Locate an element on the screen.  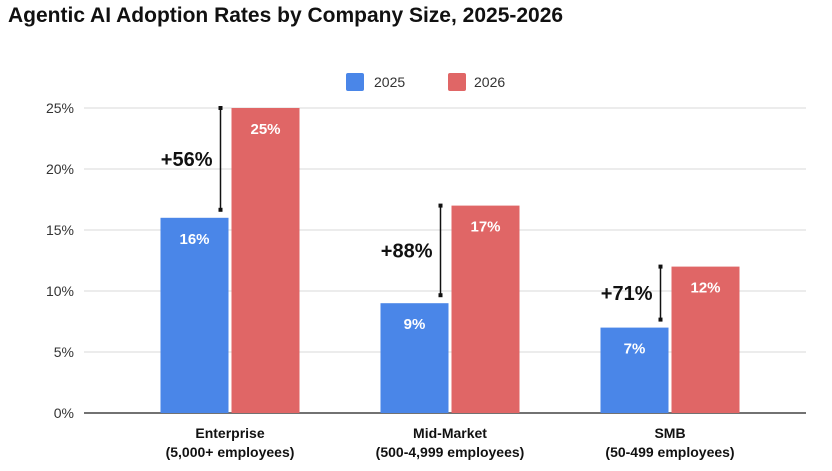
legend-label: 2025 is located at coordinates (389, 82).